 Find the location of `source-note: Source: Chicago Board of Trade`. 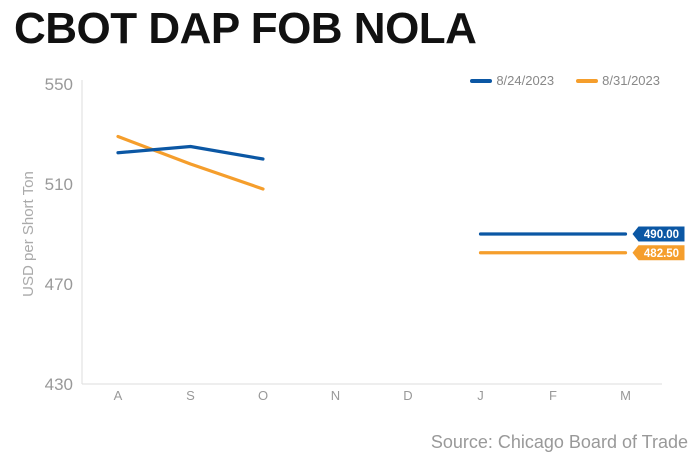

source-note: Source: Chicago Board of Trade is located at coordinates (559, 442).